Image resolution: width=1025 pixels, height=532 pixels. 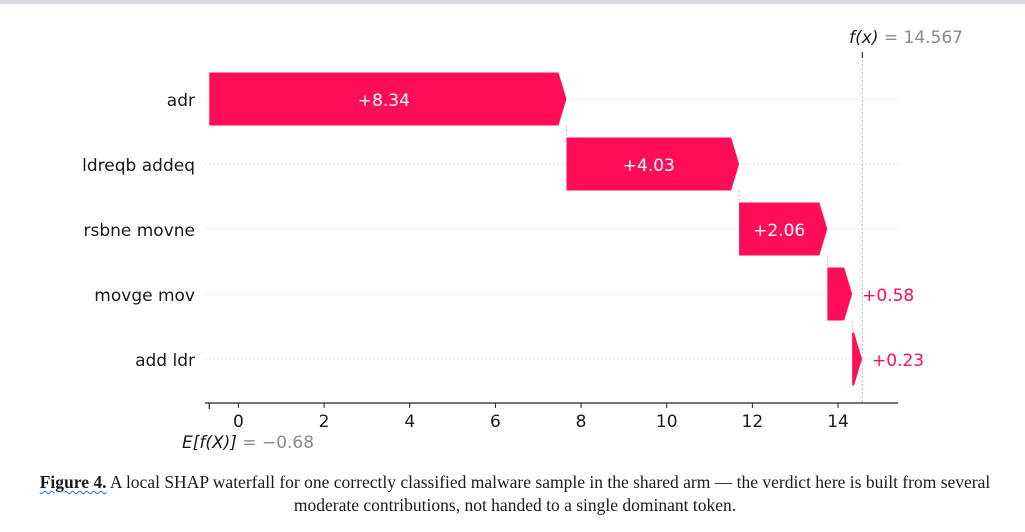 What do you see at coordinates (649, 166) in the screenshot?
I see `shap-value-label: +4.03` at bounding box center [649, 166].